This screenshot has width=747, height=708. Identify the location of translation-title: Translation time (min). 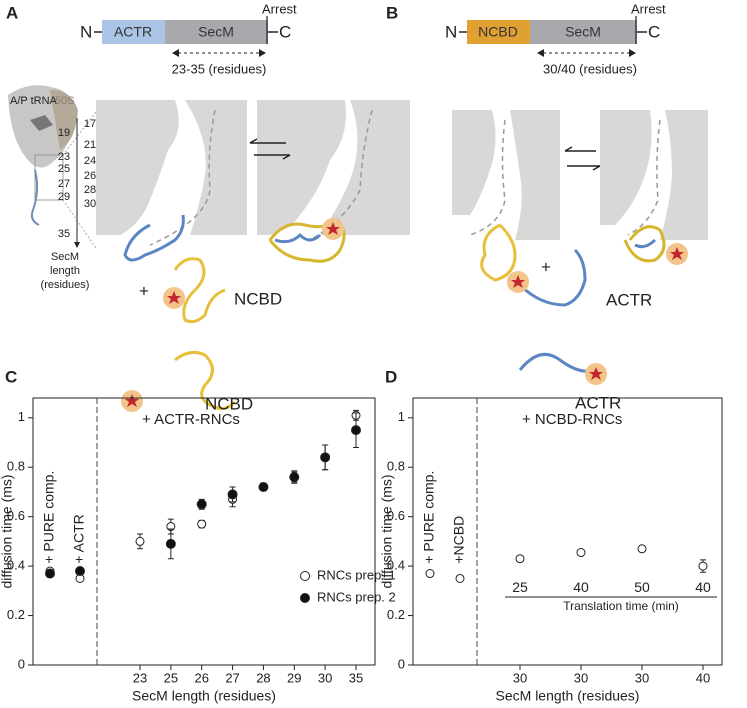
(621, 606).